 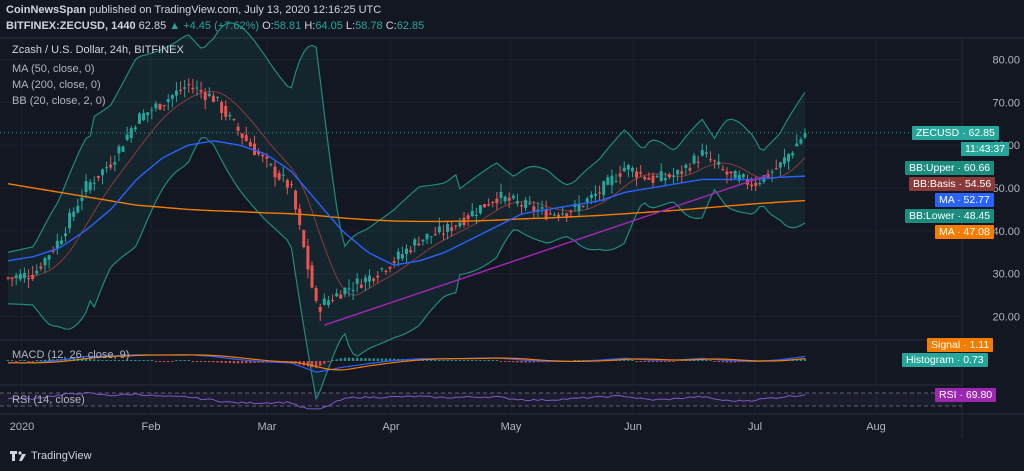 I want to click on tag-ma50-label: MA, so click(x=947, y=200).